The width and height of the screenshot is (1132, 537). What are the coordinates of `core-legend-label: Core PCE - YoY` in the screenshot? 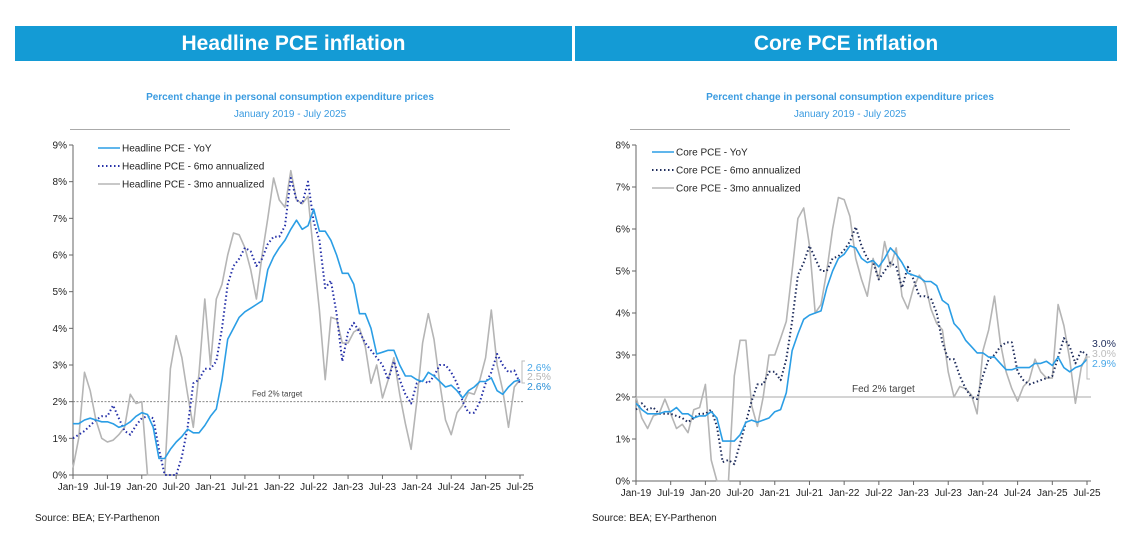 It's located at (712, 153).